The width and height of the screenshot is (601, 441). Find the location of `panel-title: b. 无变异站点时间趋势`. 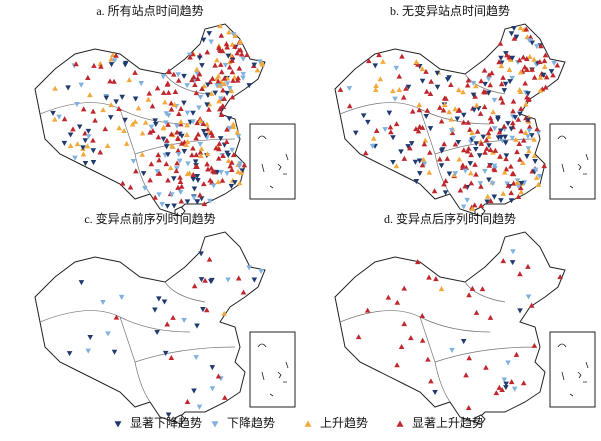

panel-title: b. 无变异站点时间趋势 is located at coordinates (450, 10).